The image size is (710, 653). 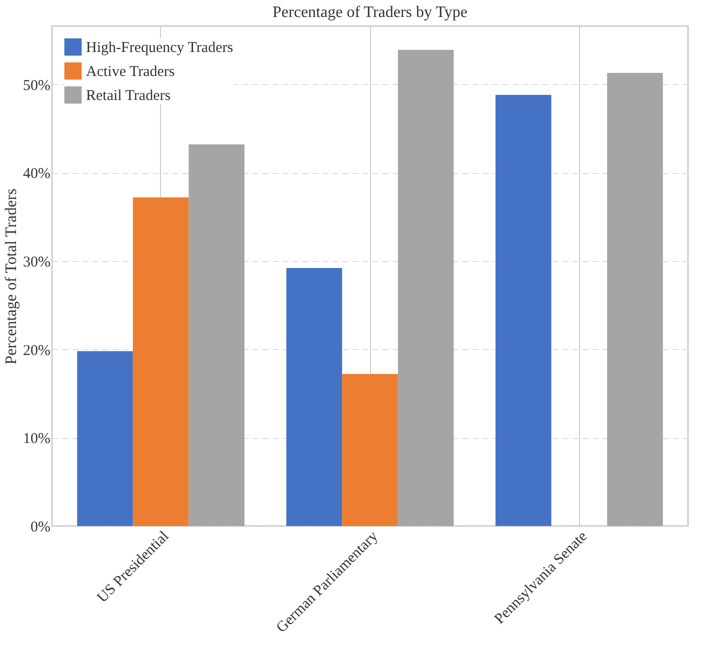 What do you see at coordinates (128, 96) in the screenshot?
I see `legend-label: Retail Traders` at bounding box center [128, 96].